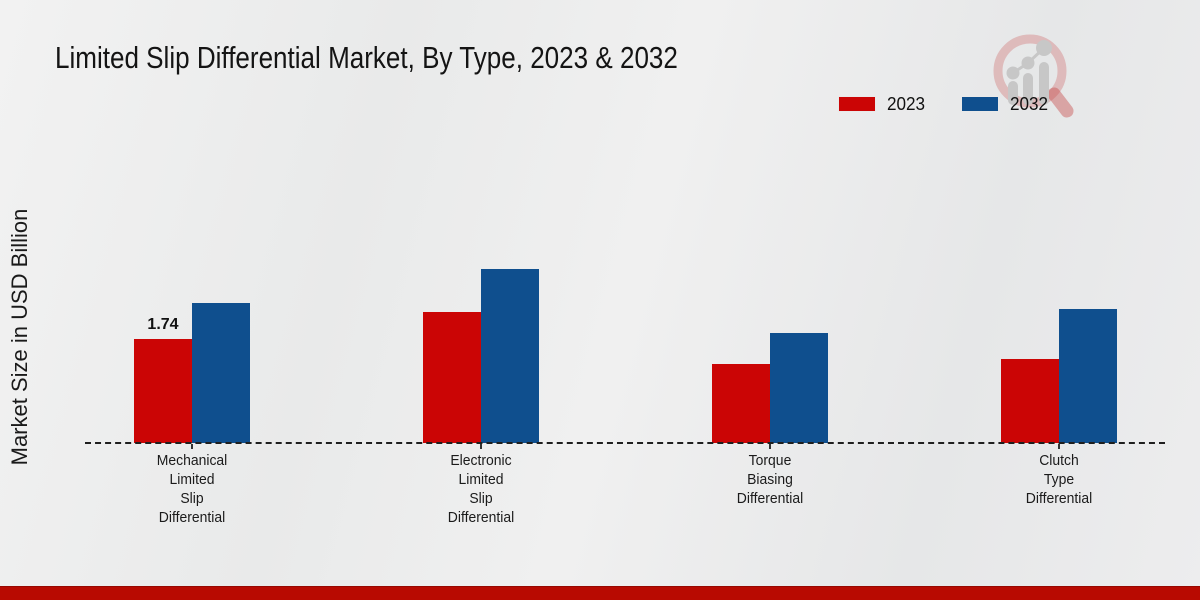 The height and width of the screenshot is (600, 1200). Describe the element at coordinates (1005, 104) in the screenshot. I see `legend-item-2032: 2032` at that location.